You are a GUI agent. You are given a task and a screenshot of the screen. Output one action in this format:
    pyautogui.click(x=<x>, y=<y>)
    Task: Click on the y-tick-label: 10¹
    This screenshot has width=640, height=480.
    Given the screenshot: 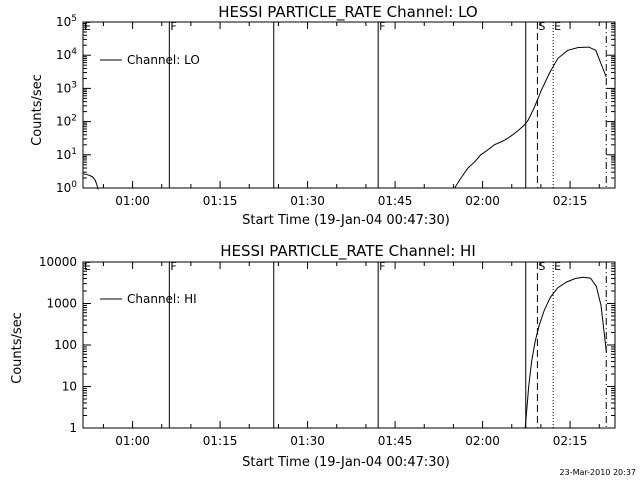 What is the action you would take?
    pyautogui.click(x=66, y=154)
    